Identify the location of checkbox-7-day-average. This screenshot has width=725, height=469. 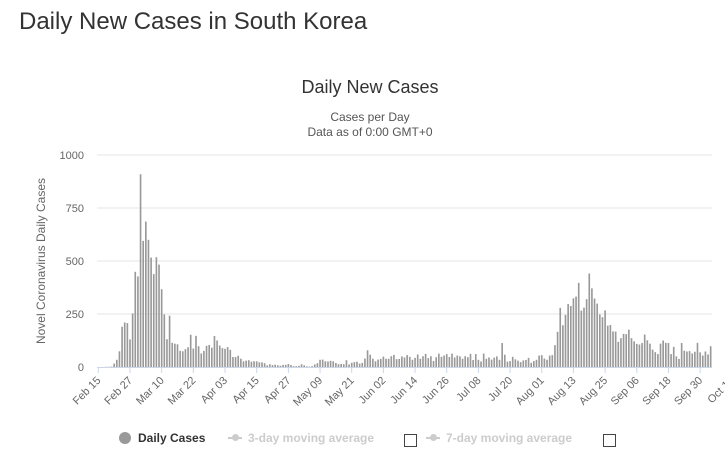
(609, 440).